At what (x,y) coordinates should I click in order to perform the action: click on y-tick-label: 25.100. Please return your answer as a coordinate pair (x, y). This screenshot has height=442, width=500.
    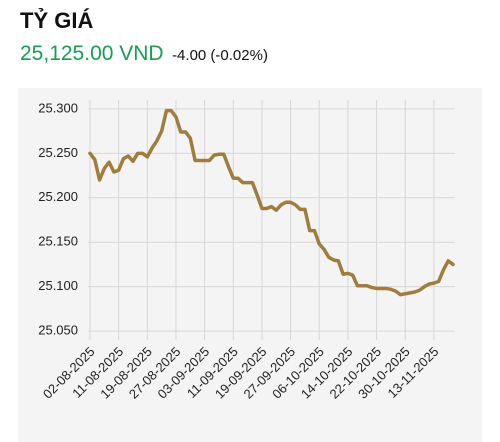
    Looking at the image, I should click on (58, 285).